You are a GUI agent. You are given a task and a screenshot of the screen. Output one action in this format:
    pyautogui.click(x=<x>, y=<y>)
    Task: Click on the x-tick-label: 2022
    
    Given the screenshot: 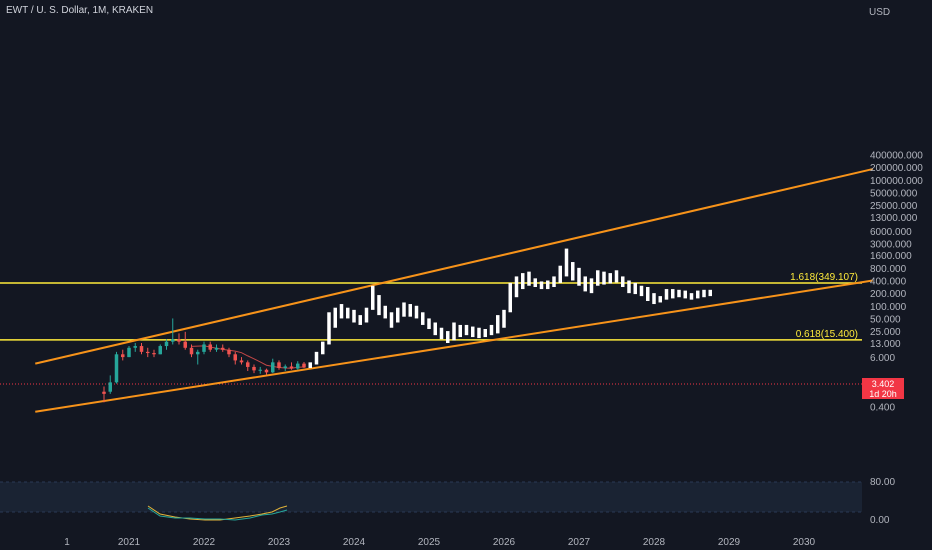 What is the action you would take?
    pyautogui.click(x=204, y=542)
    